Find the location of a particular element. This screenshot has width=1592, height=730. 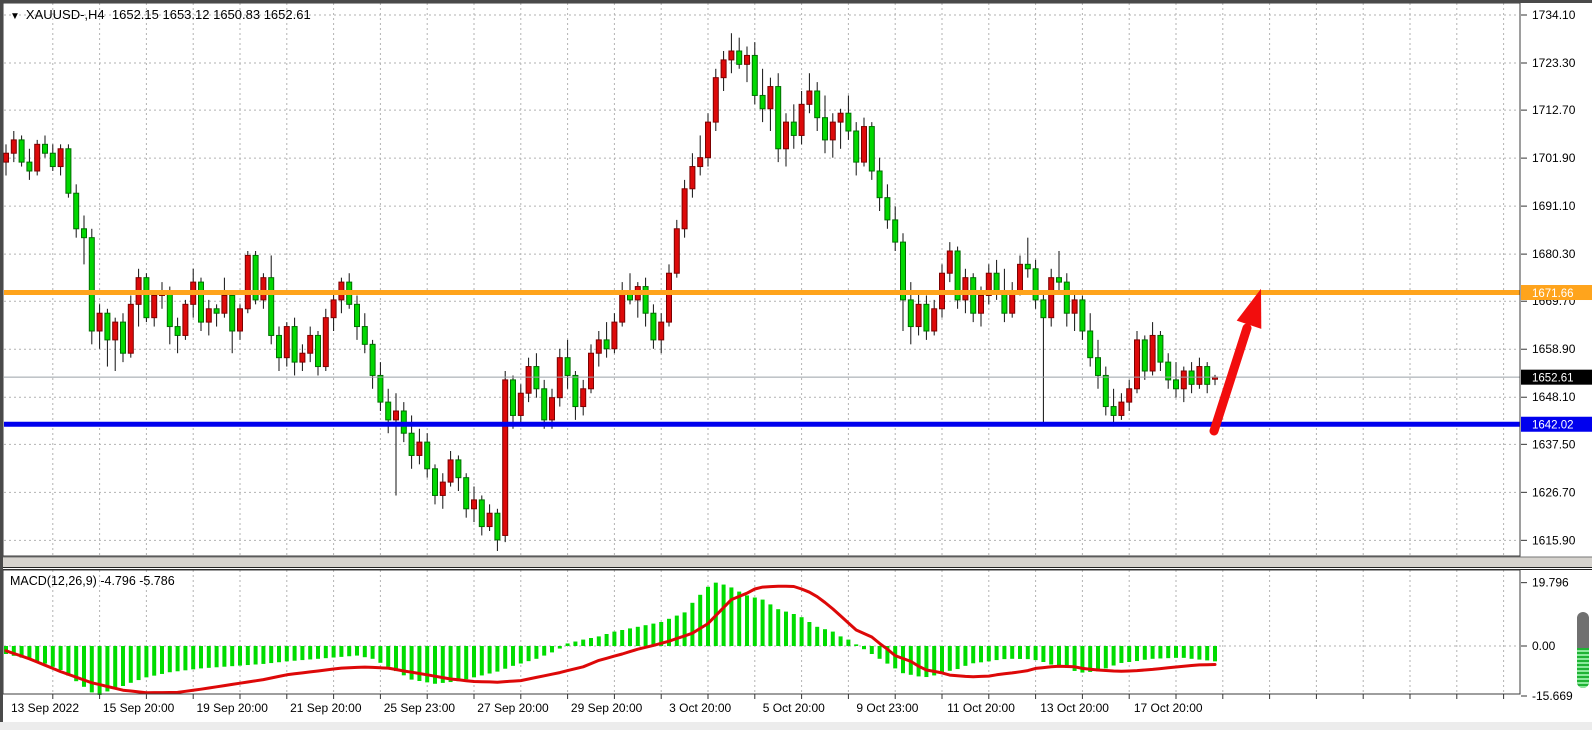

macd-name: MACD(12,26,9) is located at coordinates (53, 581).